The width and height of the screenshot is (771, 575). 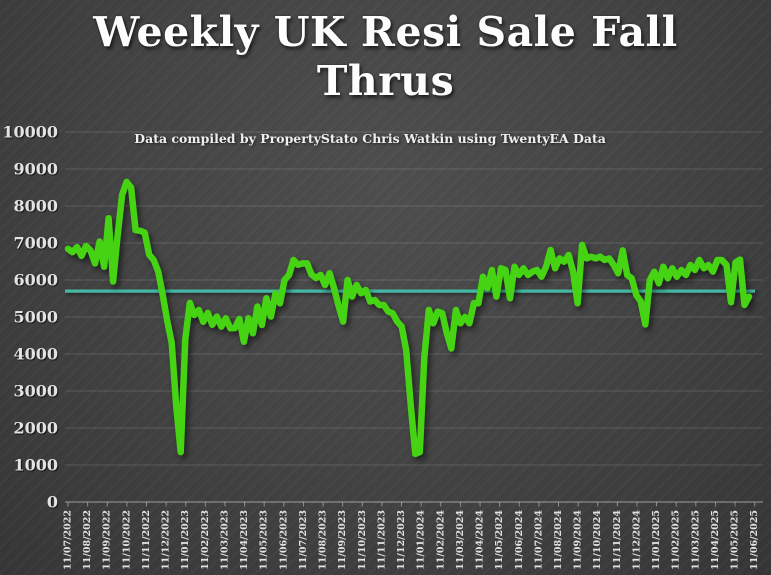 I want to click on y-axis-label: 7000, so click(x=35, y=243).